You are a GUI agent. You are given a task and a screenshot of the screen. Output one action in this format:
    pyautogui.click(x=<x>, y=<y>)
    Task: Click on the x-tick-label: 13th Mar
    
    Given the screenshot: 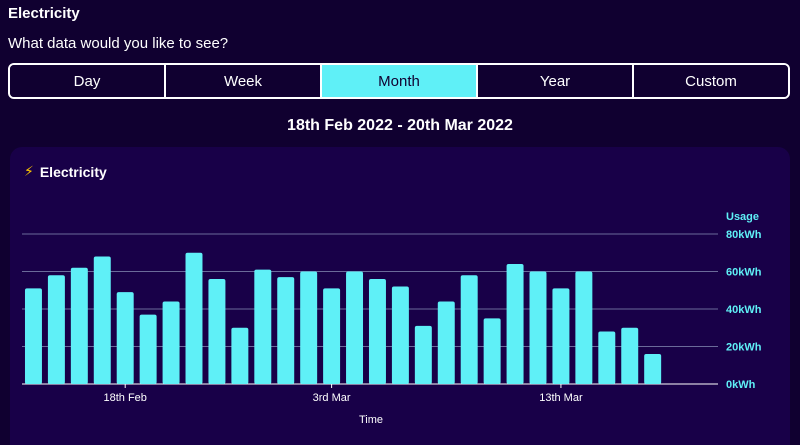 What is the action you would take?
    pyautogui.click(x=561, y=398)
    